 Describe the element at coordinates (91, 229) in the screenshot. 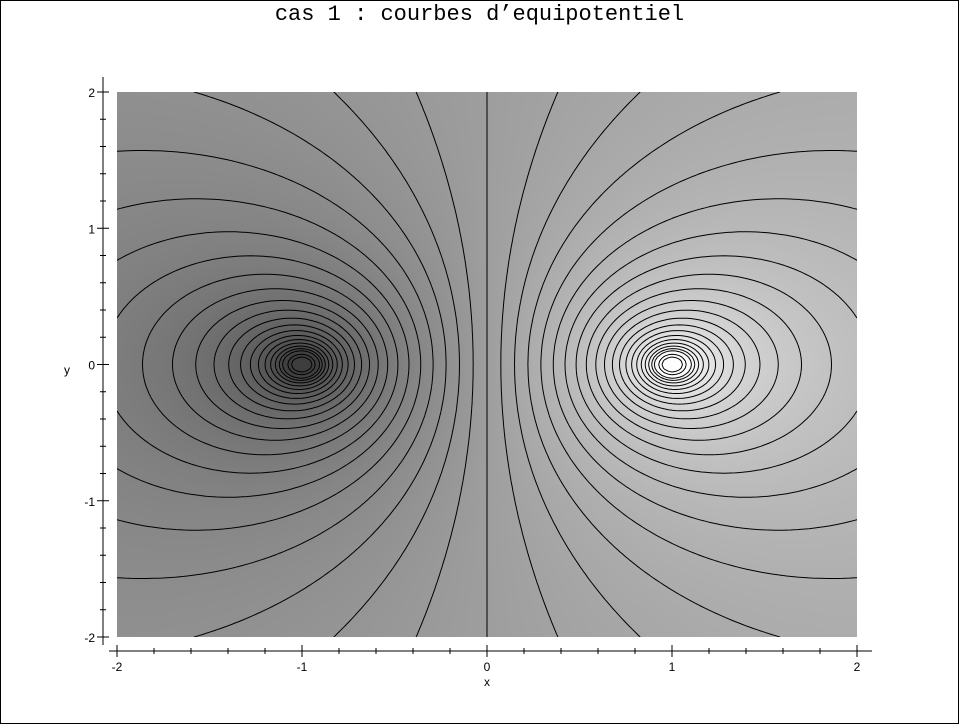

I see `y-tick-label: 1` at that location.